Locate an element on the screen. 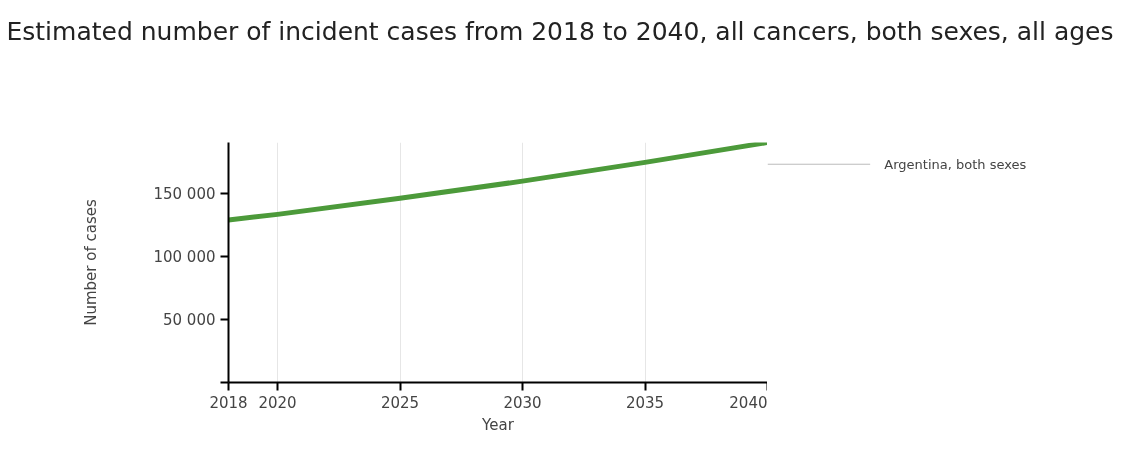 The height and width of the screenshot is (450, 1131). text: Argentina, both sexes is located at coordinates (955, 164).